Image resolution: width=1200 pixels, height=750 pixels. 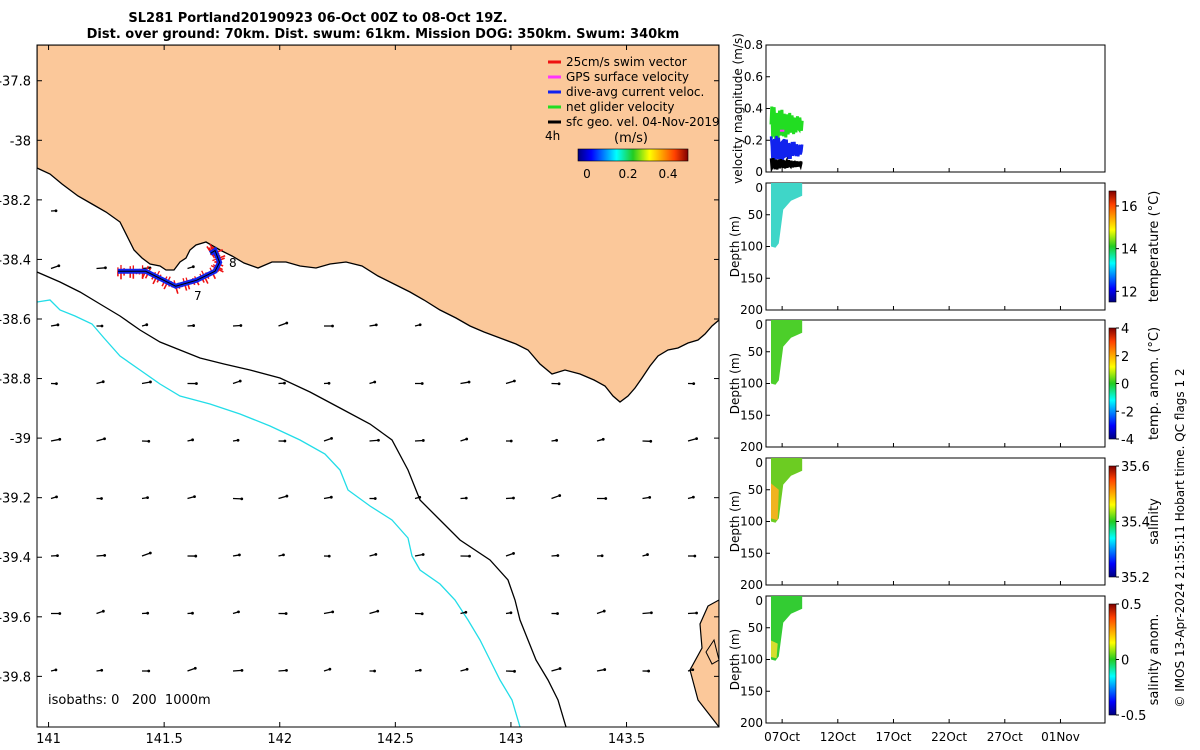 I want to click on colorbar-label: salinity, so click(x=1154, y=521).